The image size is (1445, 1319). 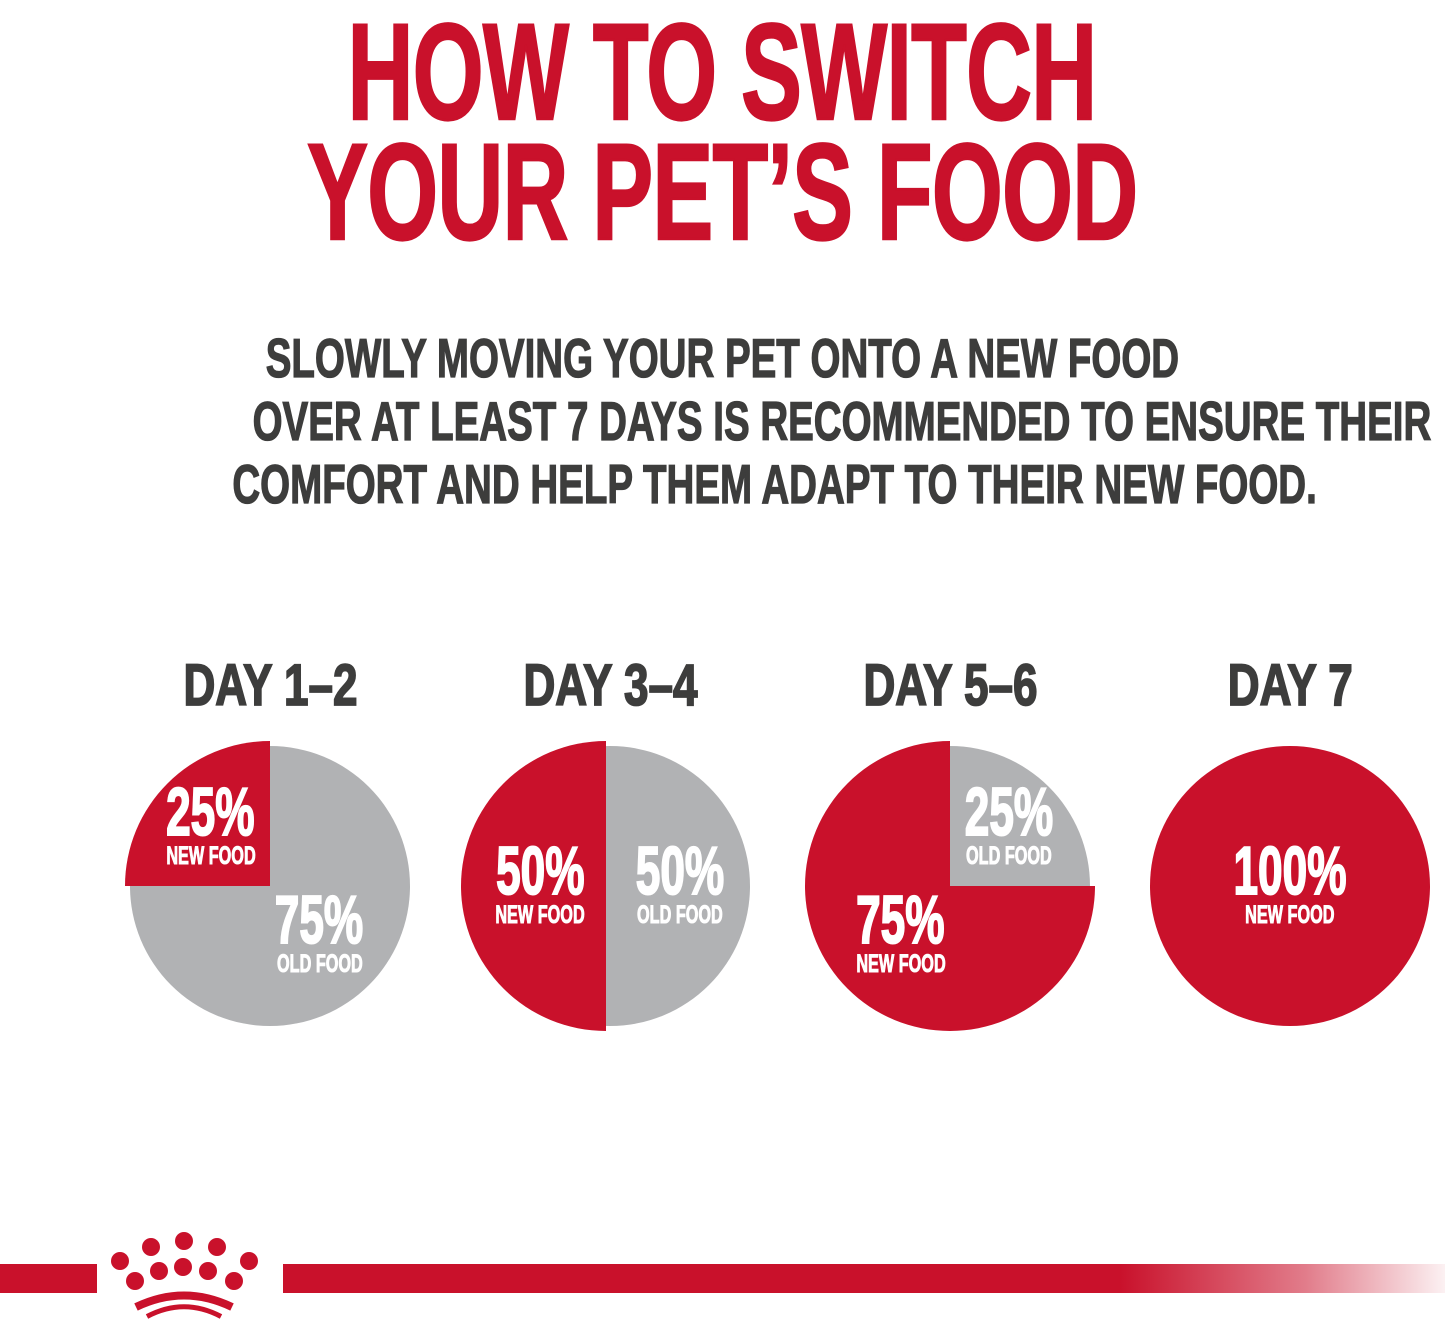 I want to click on new-food-slice-label: 50% NEW FOOD, so click(x=540, y=881).